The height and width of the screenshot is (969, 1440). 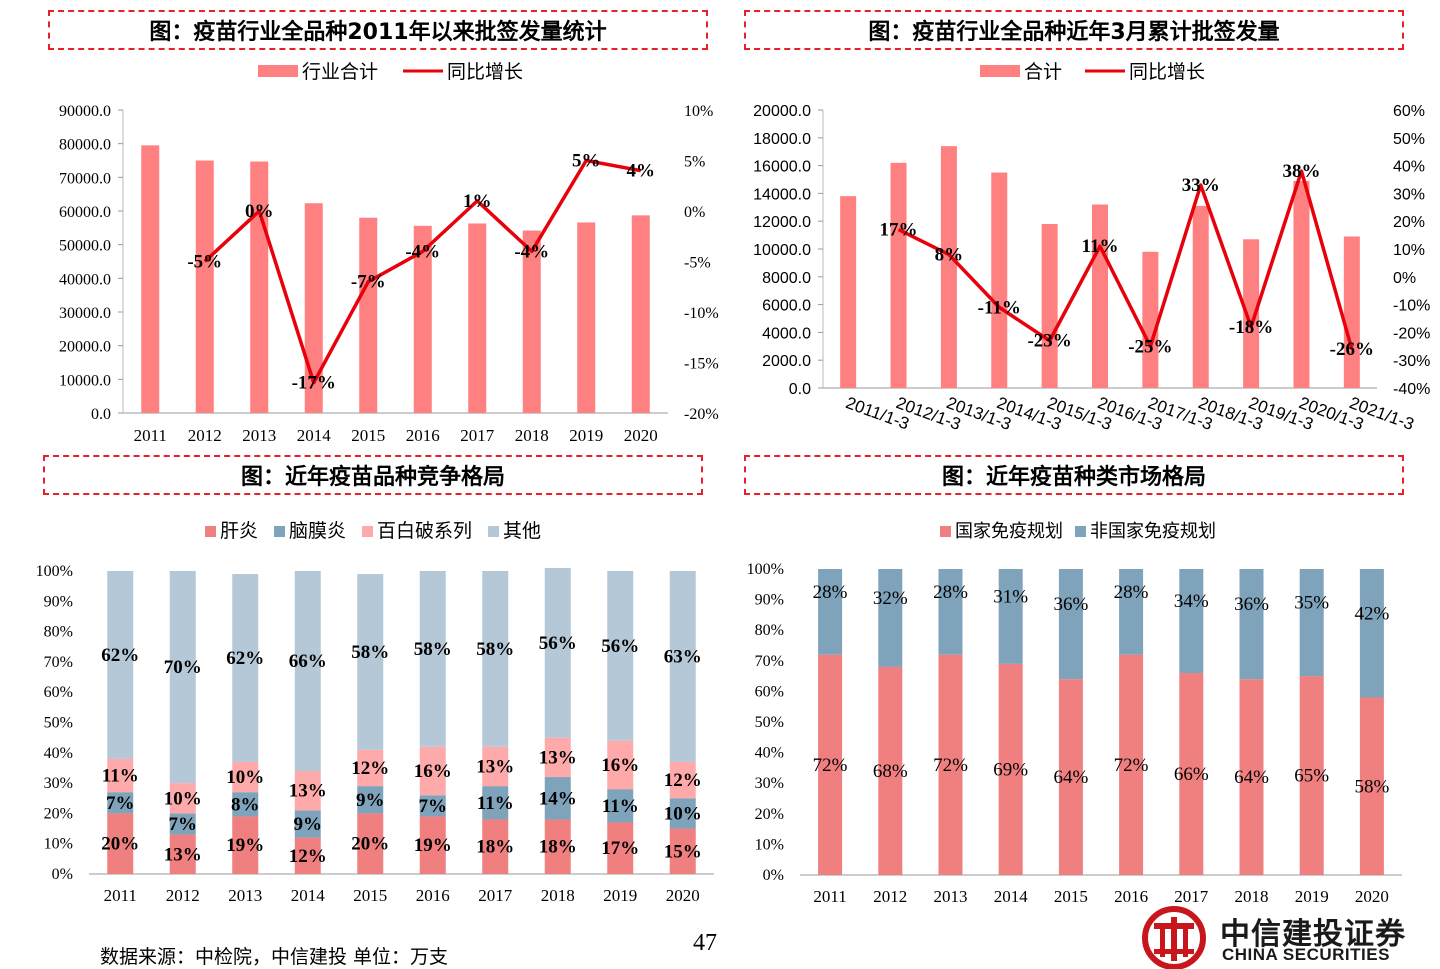 What do you see at coordinates (433, 806) in the screenshot?
I see `stack-data-label: 7%` at bounding box center [433, 806].